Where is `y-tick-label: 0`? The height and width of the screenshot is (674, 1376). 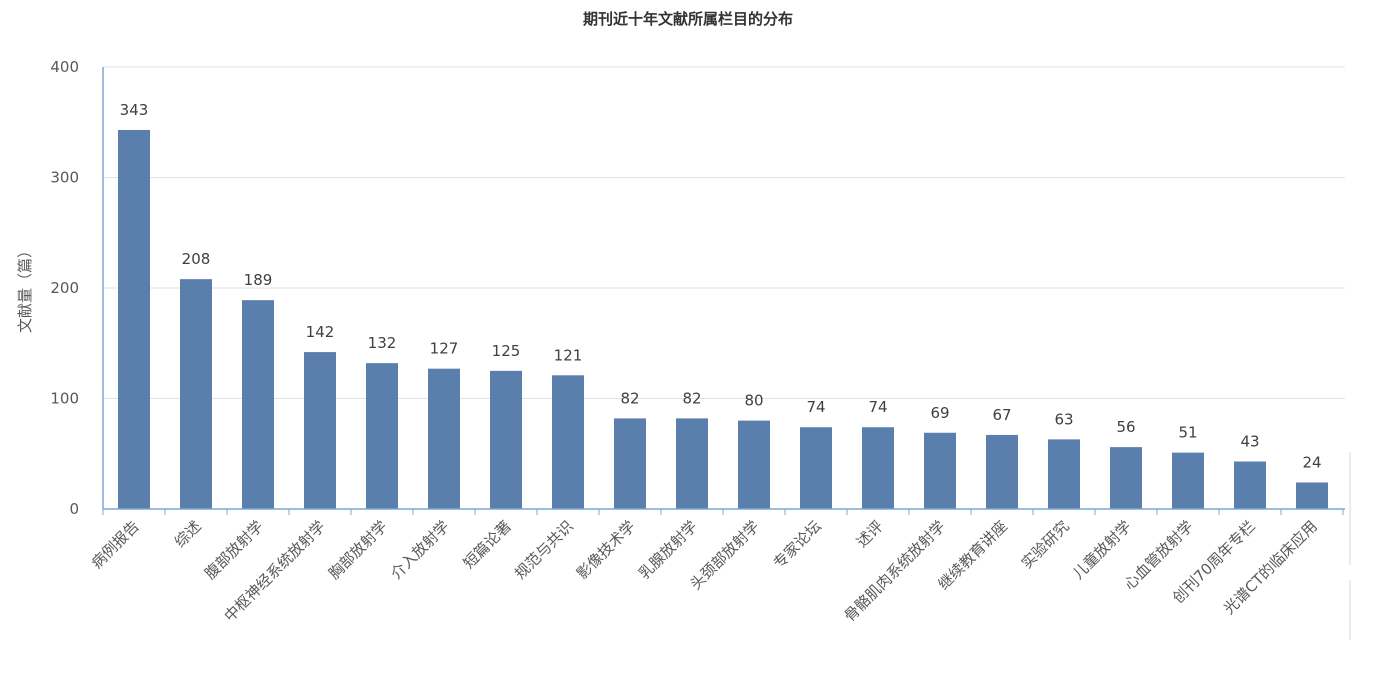 y-tick-label: 0 is located at coordinates (74, 509).